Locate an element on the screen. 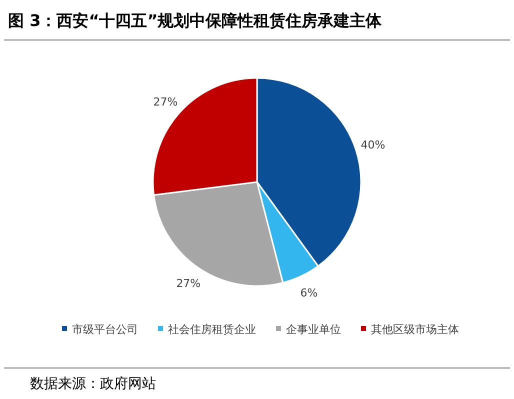 This screenshot has width=514, height=399. data-label: 6% is located at coordinates (309, 293).